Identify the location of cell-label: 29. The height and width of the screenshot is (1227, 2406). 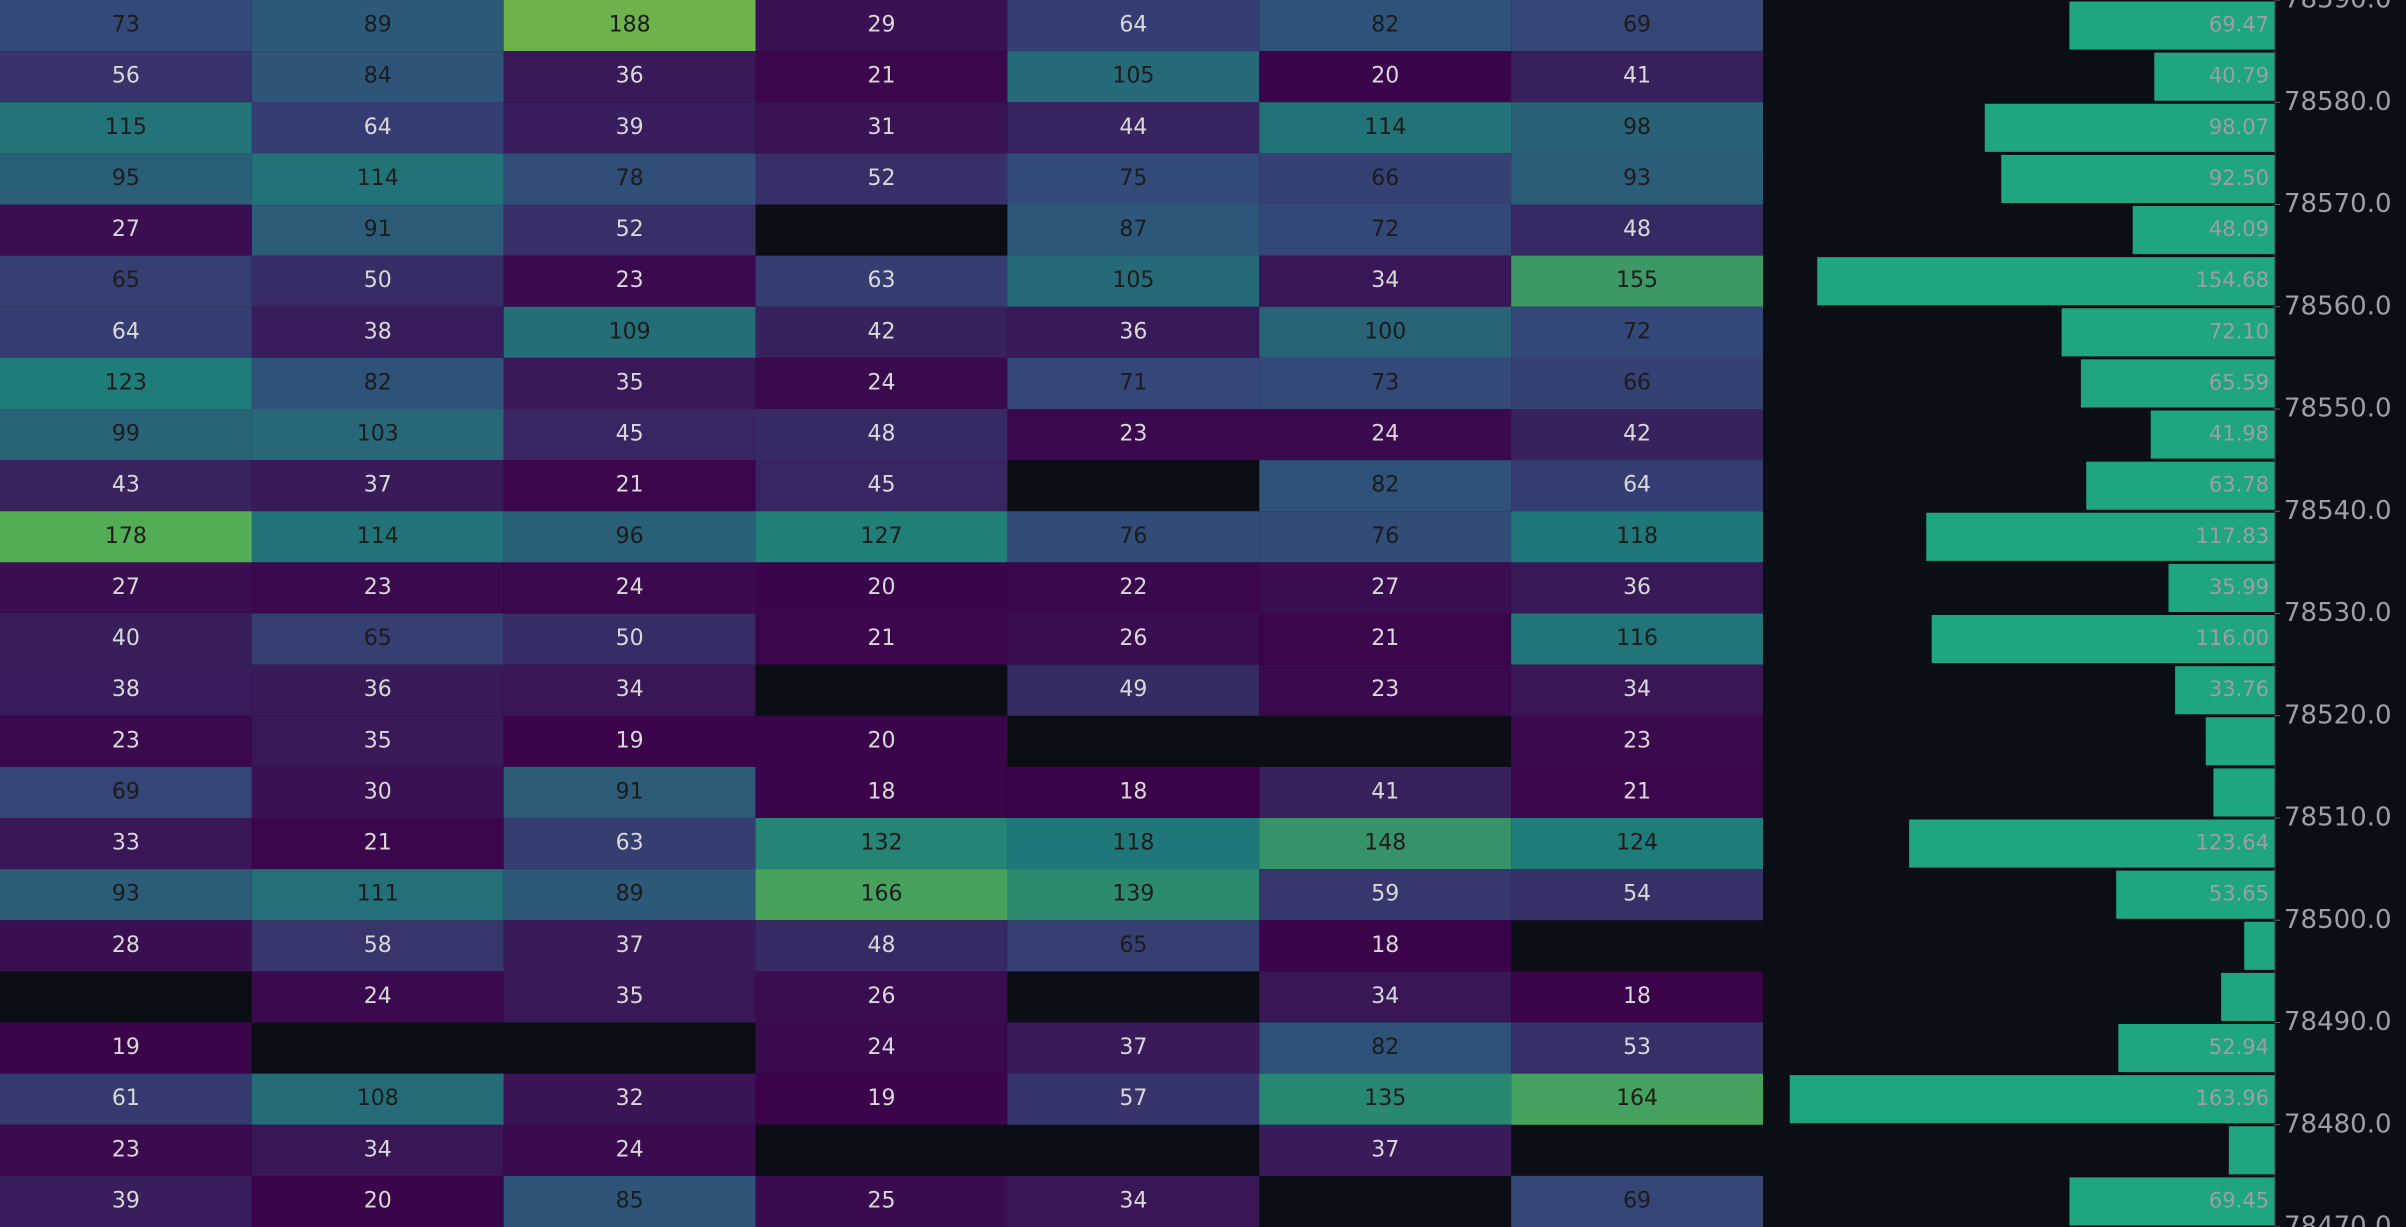
(882, 25).